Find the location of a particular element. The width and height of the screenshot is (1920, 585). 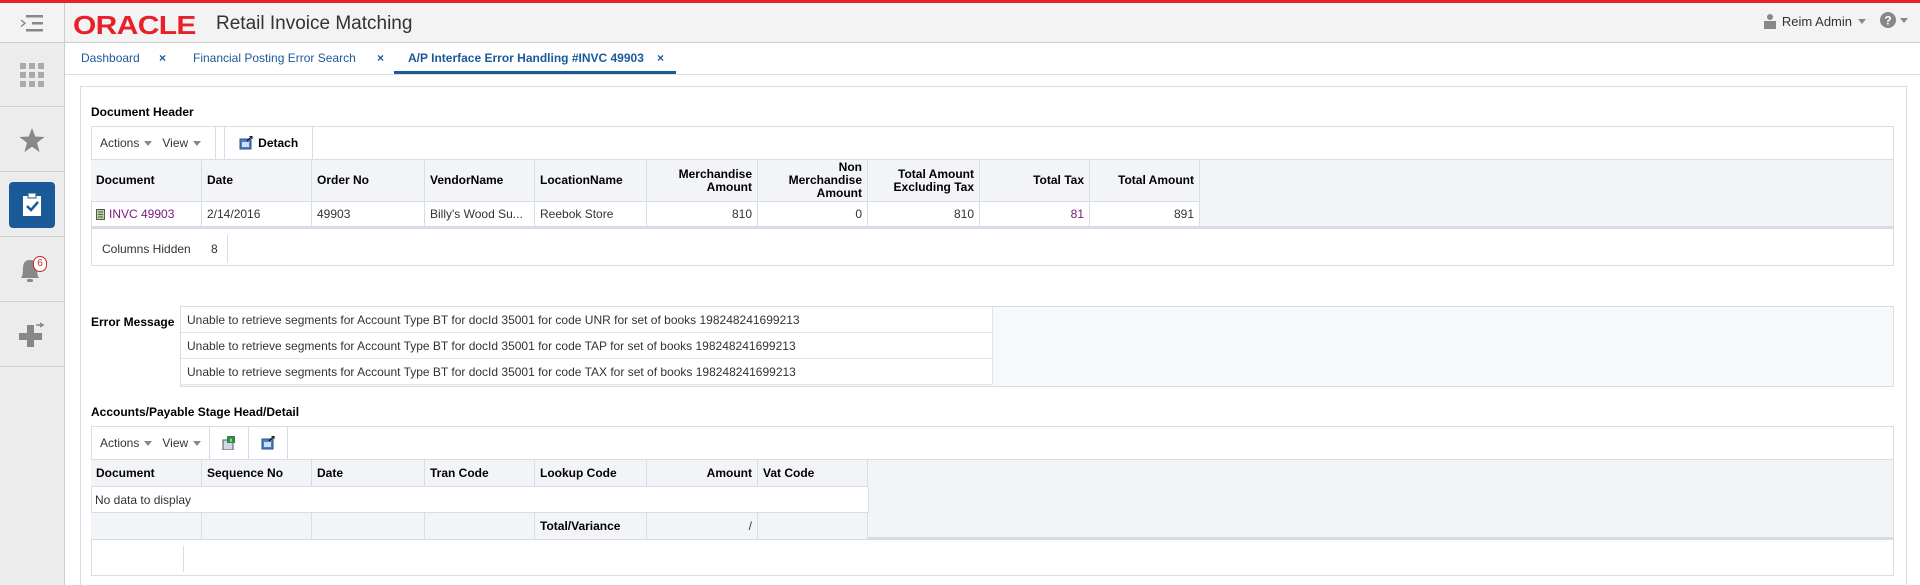

columns-hidden-label: Columns Hidden is located at coordinates (146, 249).